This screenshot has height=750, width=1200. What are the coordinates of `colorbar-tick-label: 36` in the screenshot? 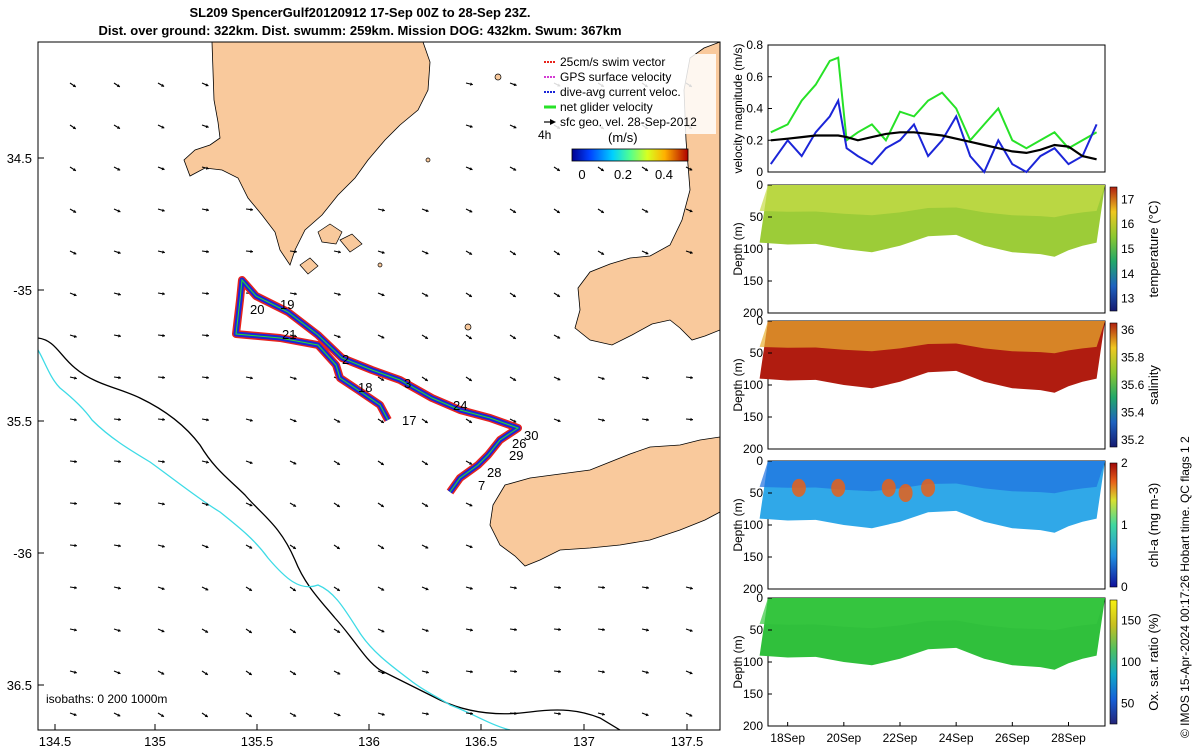 It's located at (1128, 330).